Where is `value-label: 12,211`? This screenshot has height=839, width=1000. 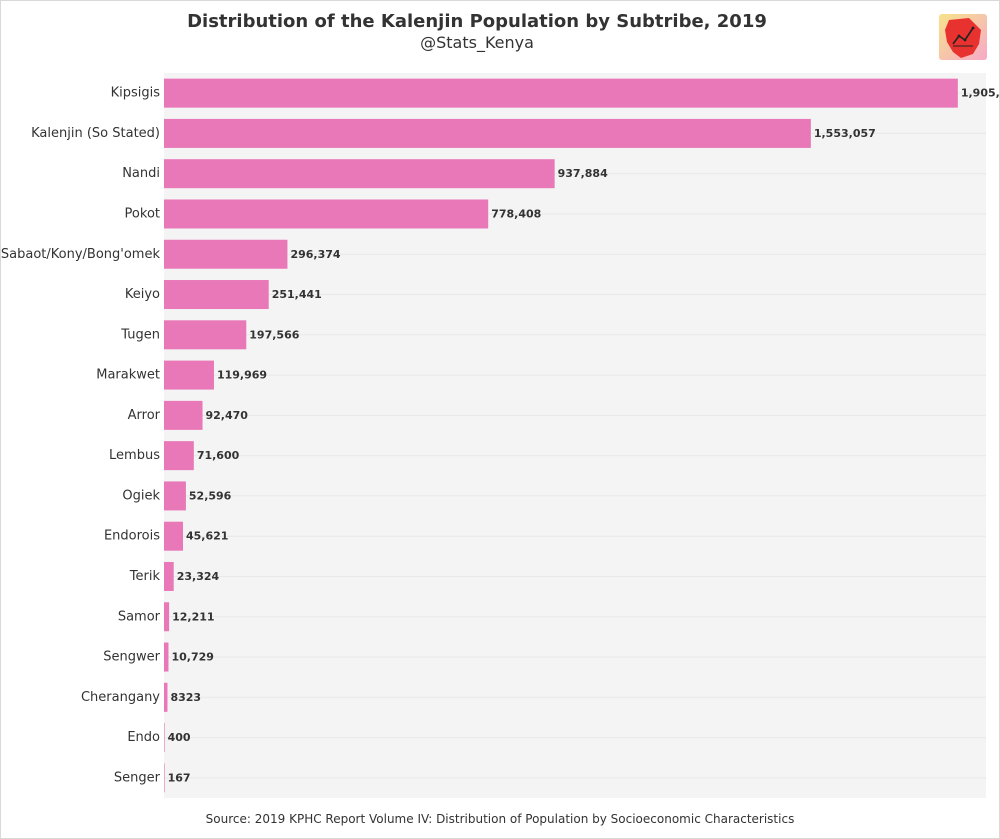
value-label: 12,211 is located at coordinates (193, 616).